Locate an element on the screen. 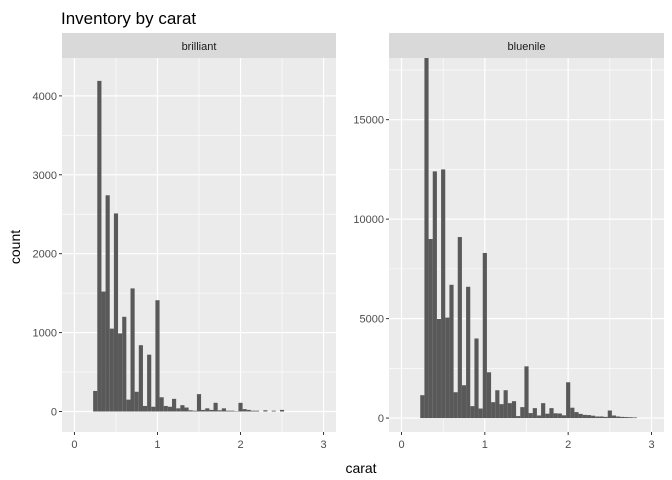 The height and width of the screenshot is (480, 672). y-axis-title: count is located at coordinates (15, 247).